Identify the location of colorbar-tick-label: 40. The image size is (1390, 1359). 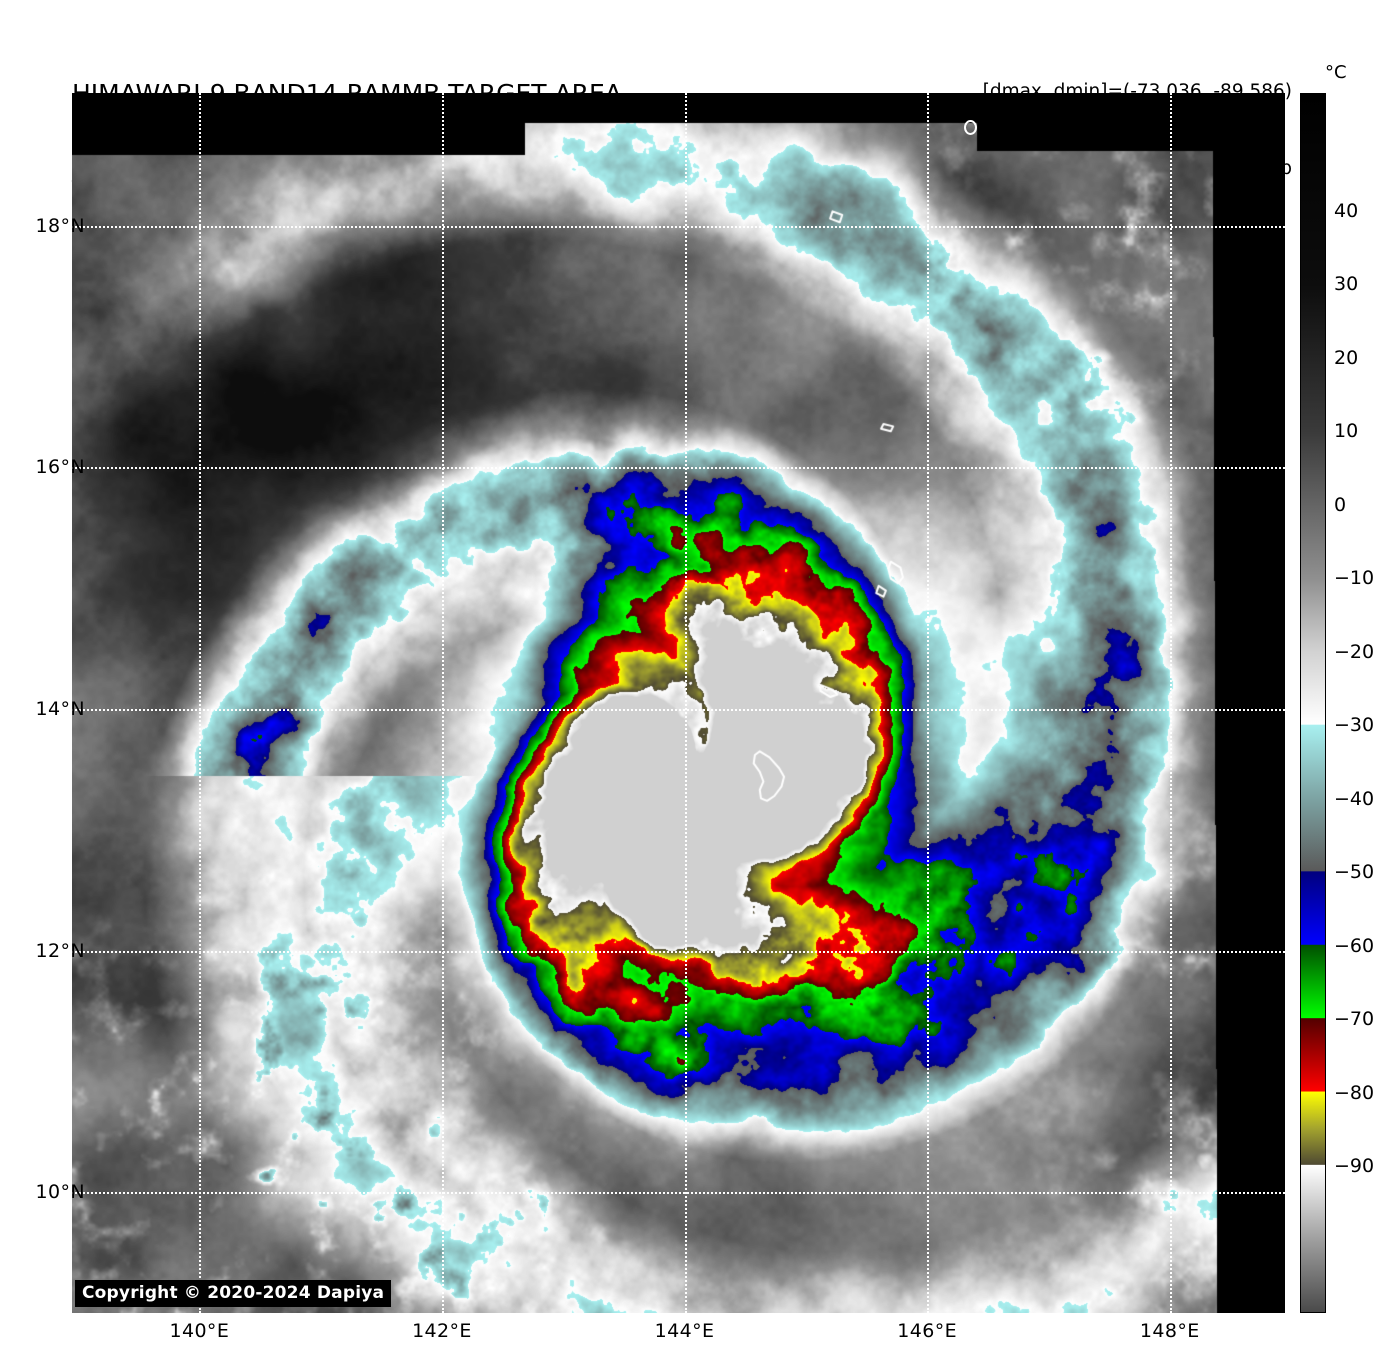
(1346, 210).